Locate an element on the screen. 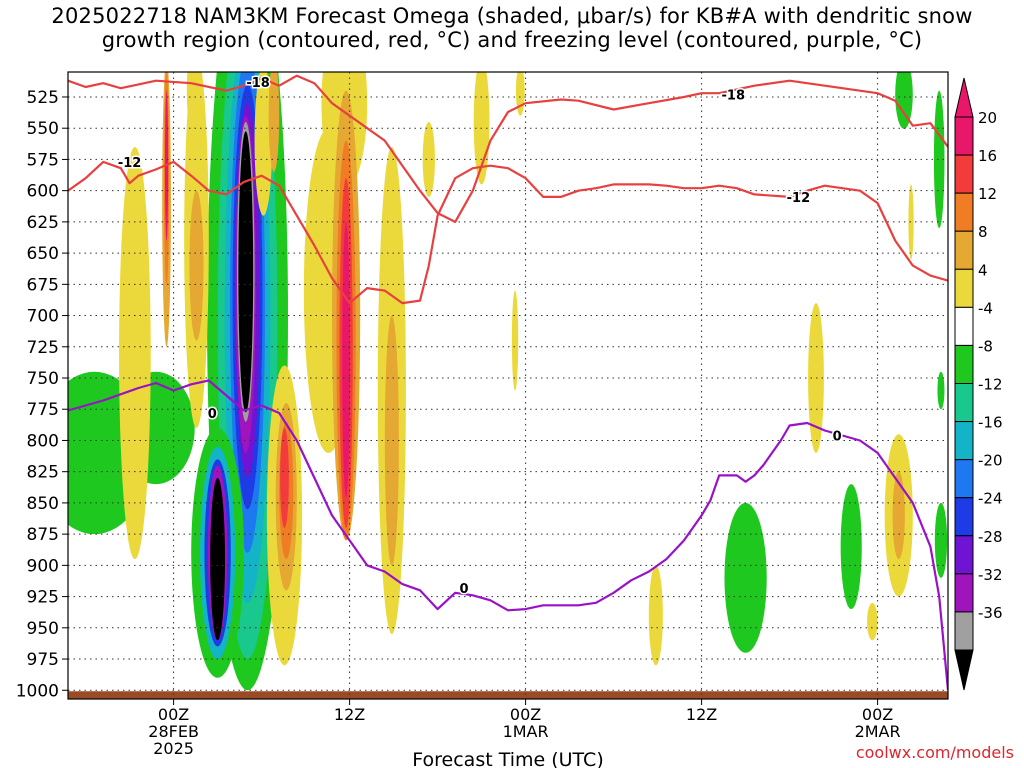 Image resolution: width=1024 pixels, height=768 pixels. x-tick-date: 1MAR is located at coordinates (526, 731).